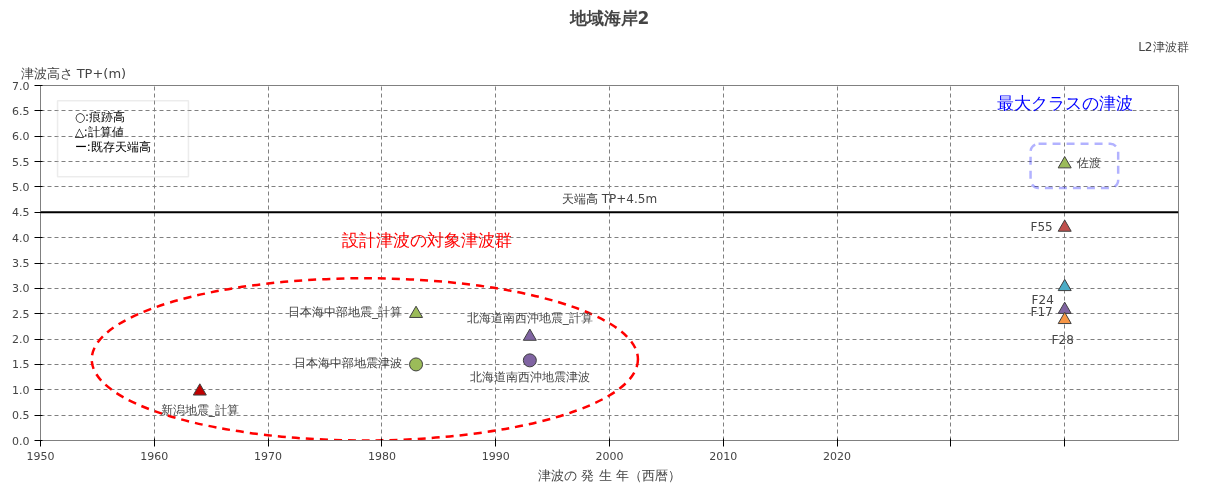  Describe the element at coordinates (1064, 103) in the screenshot. I see `annotation: 最大クラスの津波` at that location.